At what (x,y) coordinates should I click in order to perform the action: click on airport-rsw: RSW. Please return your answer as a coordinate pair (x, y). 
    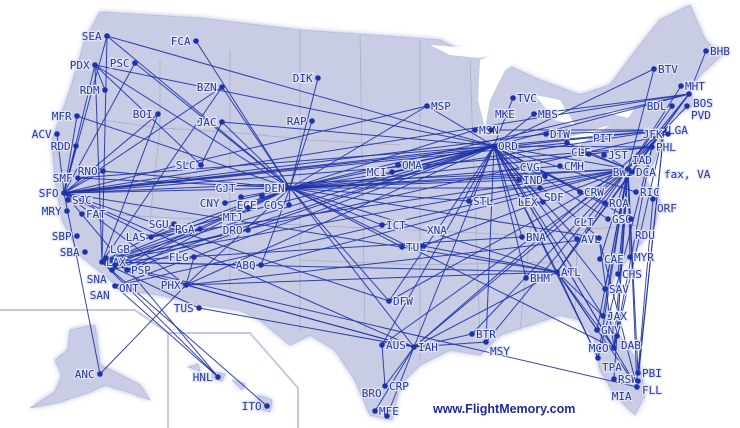
    Looking at the image, I should click on (625, 379).